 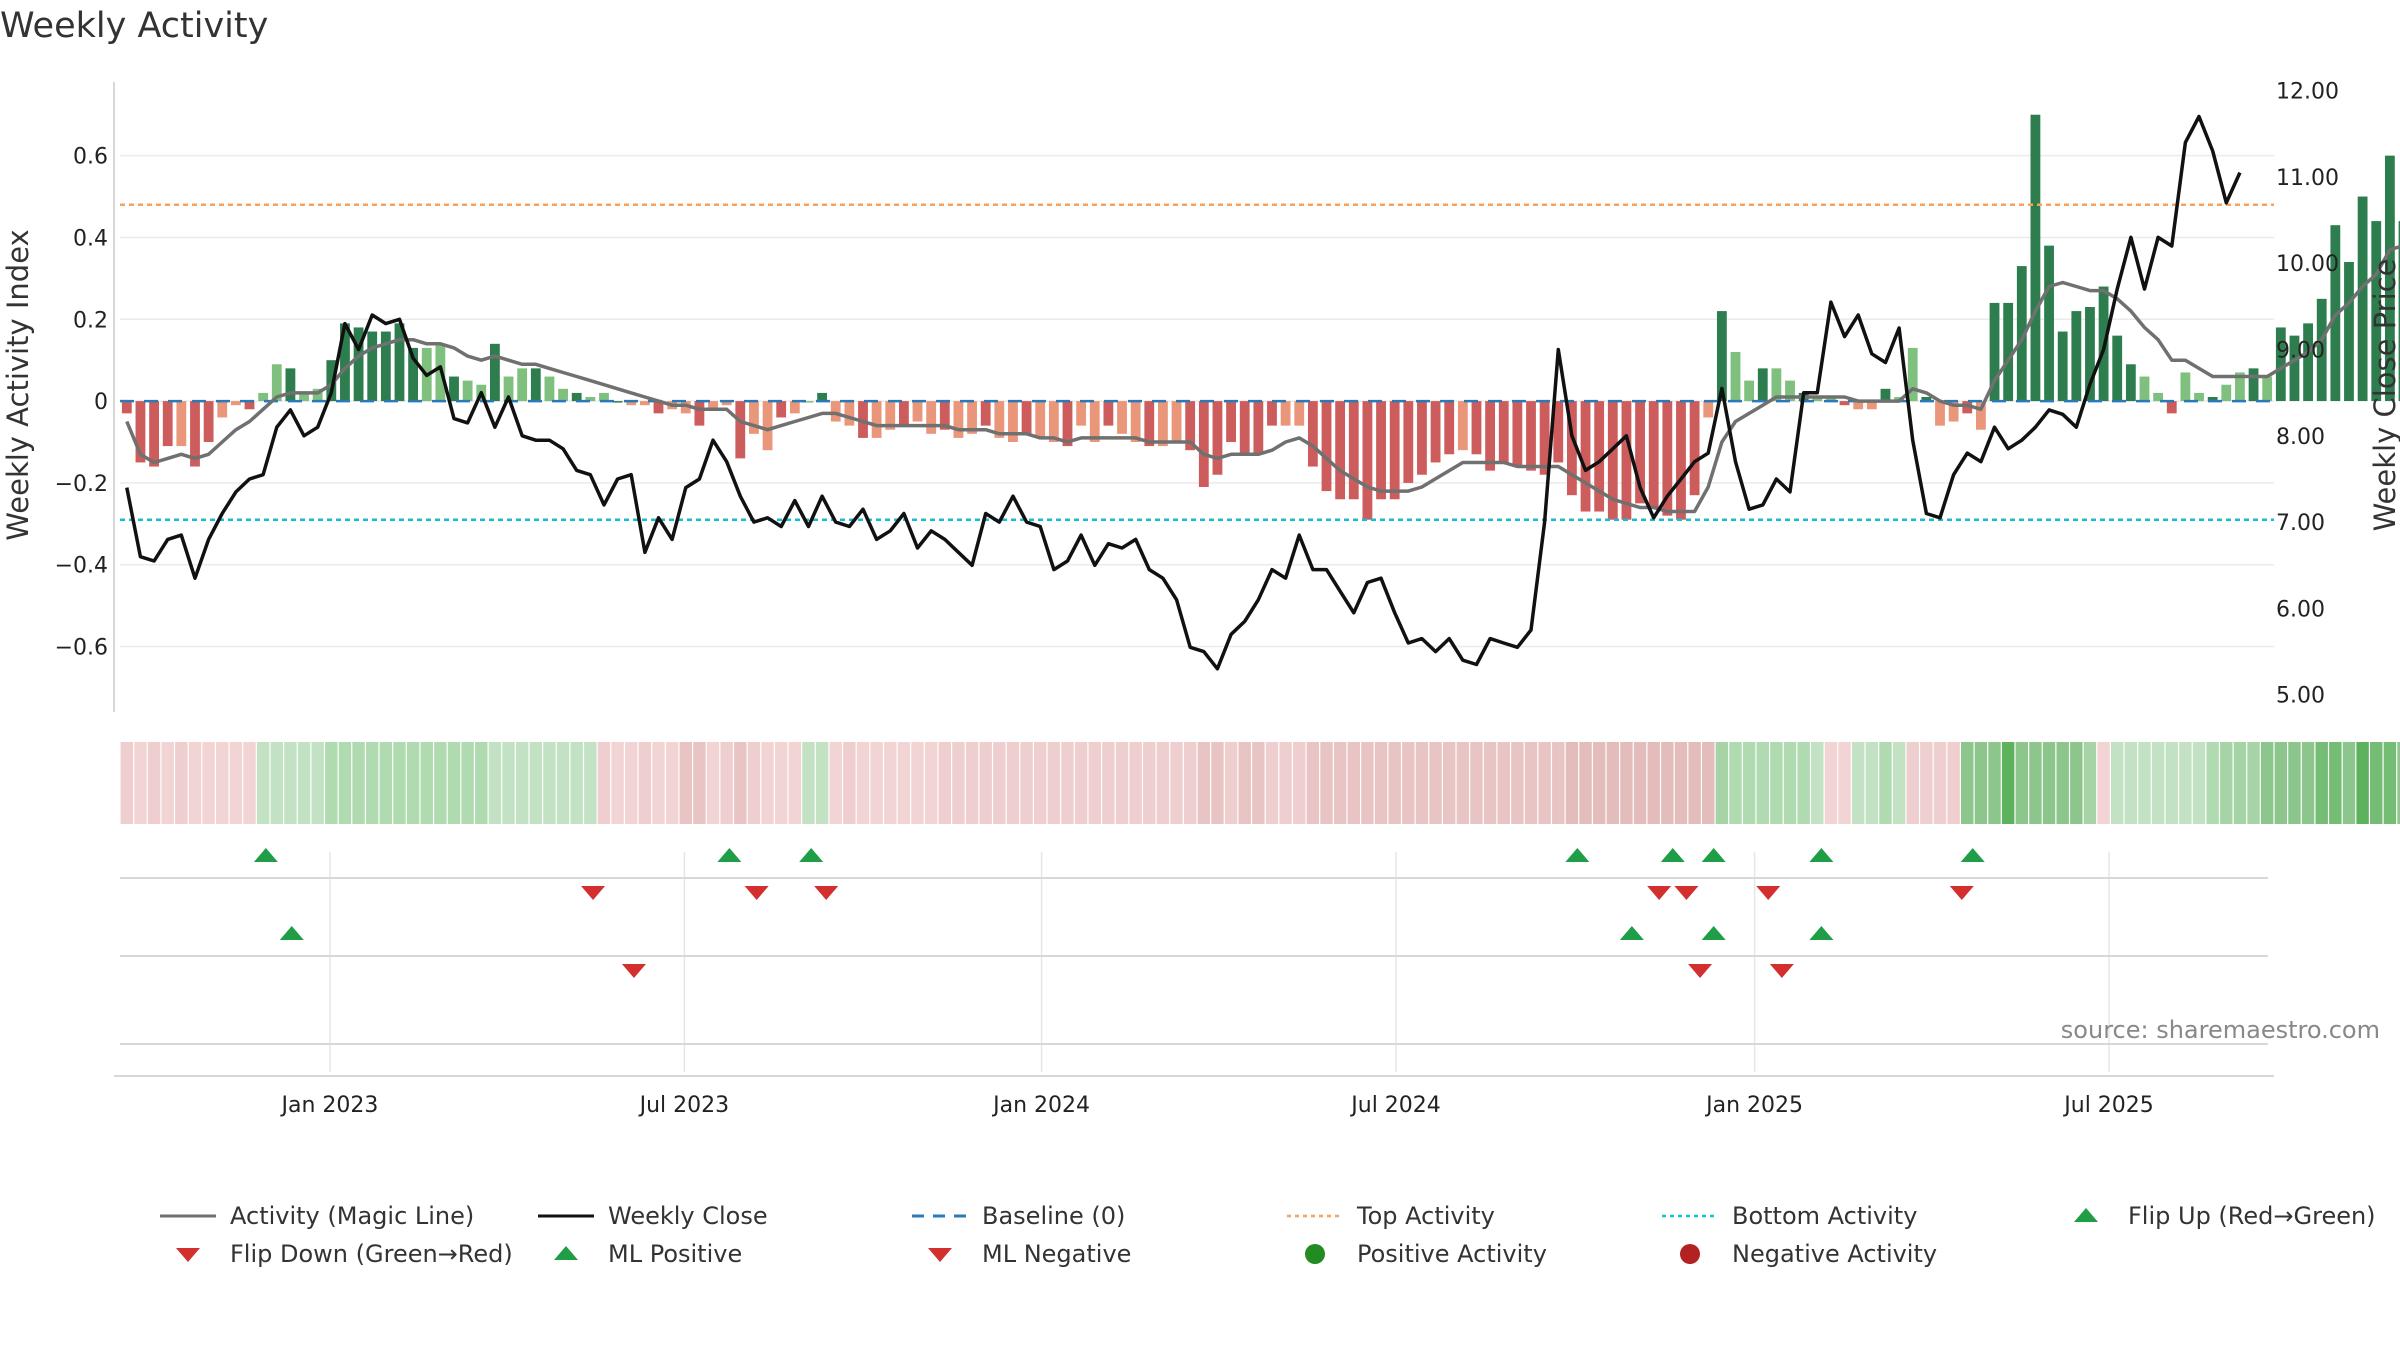 What do you see at coordinates (675, 1254) in the screenshot?
I see `legend-label: ML Positive` at bounding box center [675, 1254].